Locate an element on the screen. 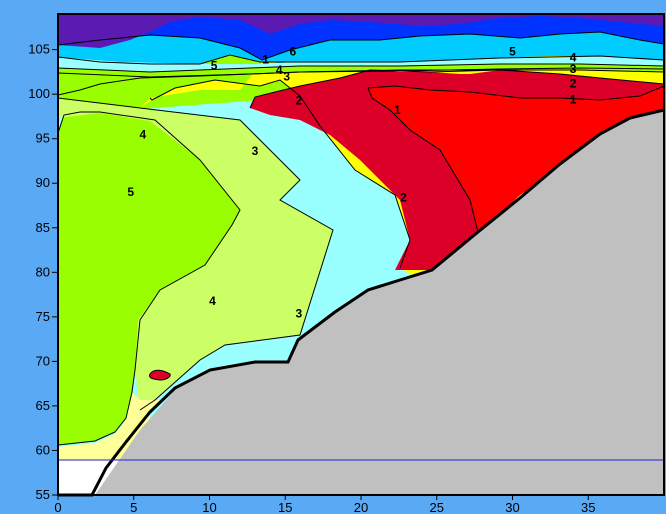  region-bottom-band is located at coordinates (124, 420).